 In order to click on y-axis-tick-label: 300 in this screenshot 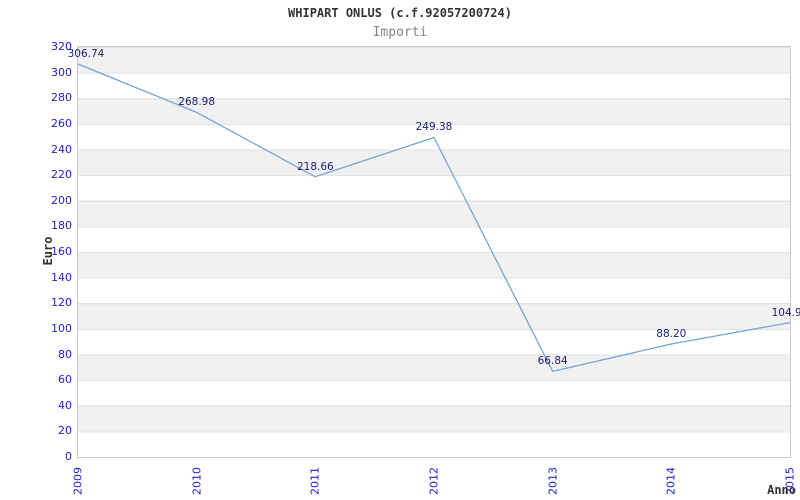, I will do `click(61, 72)`.